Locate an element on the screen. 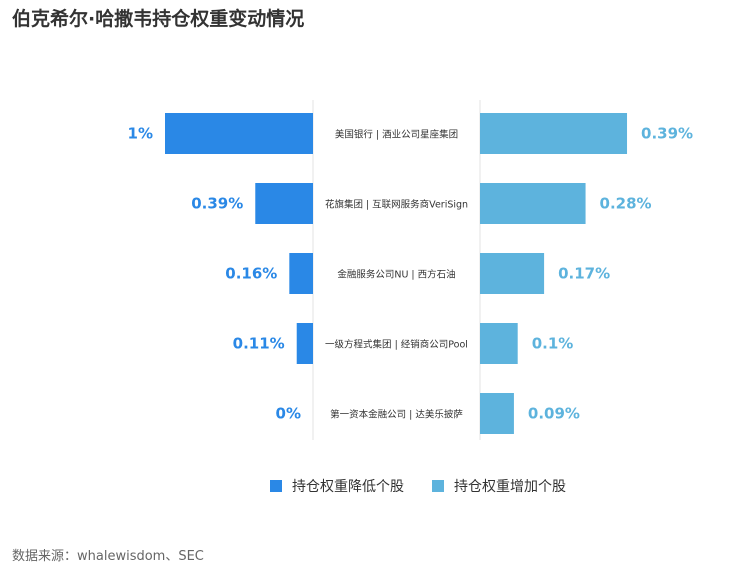 This screenshot has height=567, width=732. legend-swatch-decrease is located at coordinates (276, 486).